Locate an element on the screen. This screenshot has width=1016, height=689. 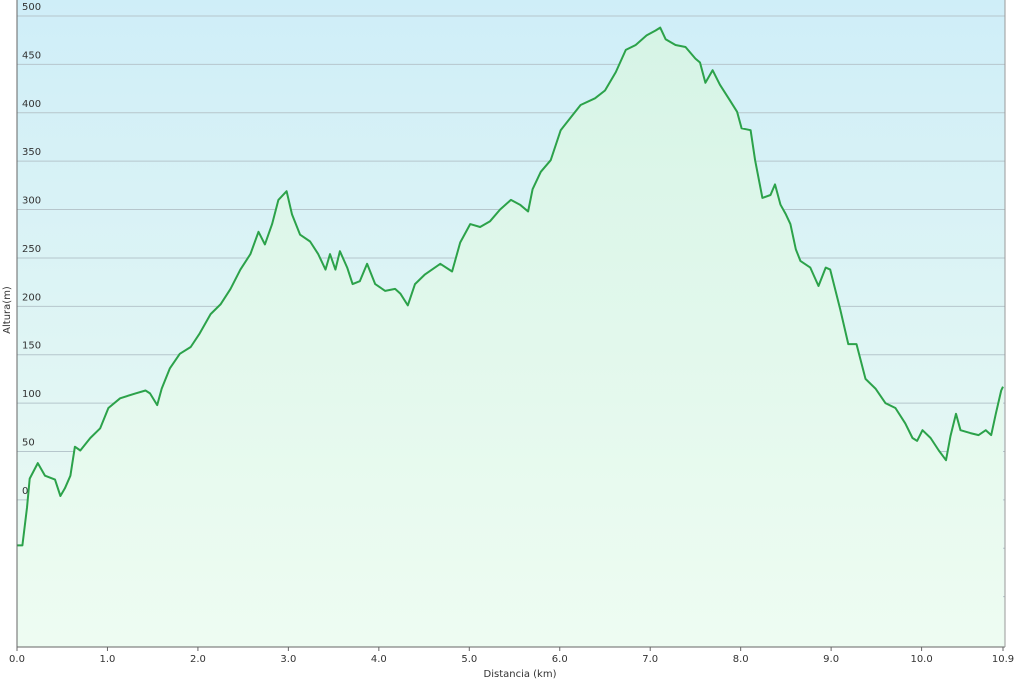
x-tick-label: 10.0 is located at coordinates (921, 659).